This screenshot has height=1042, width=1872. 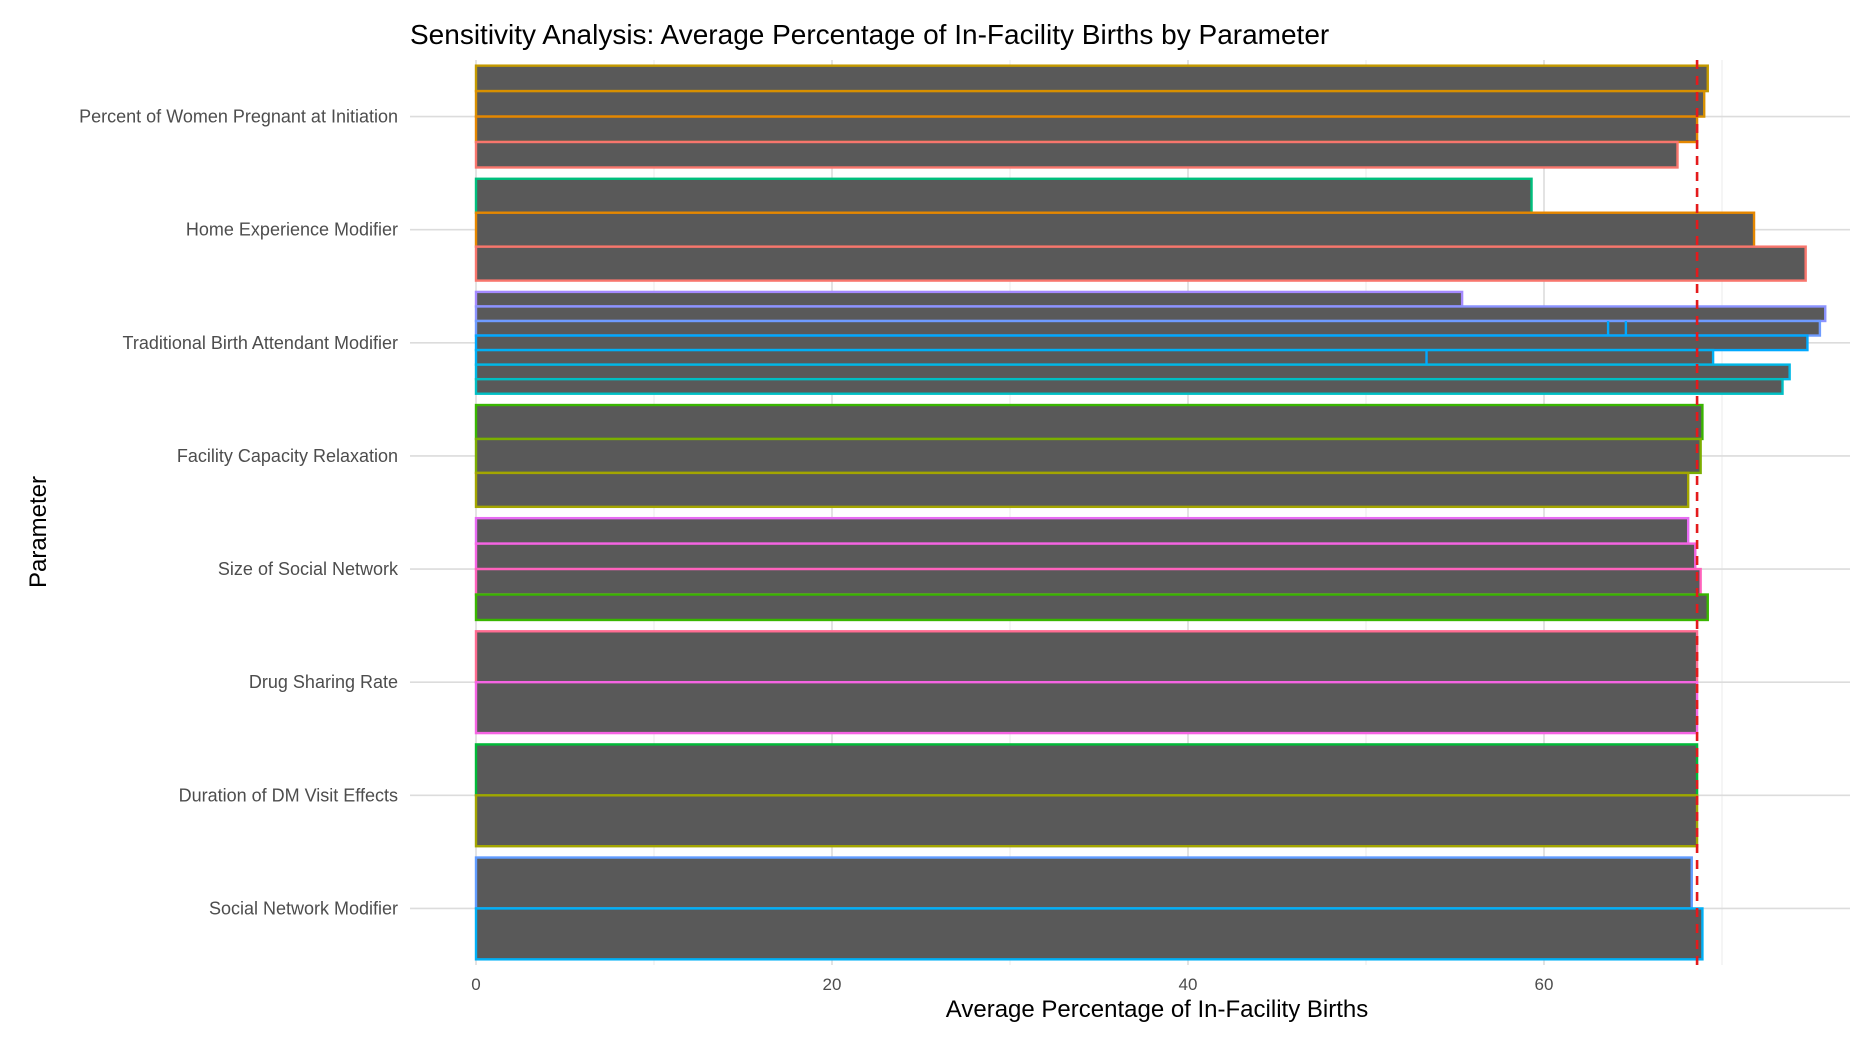 I want to click on x-tick-label: 0, so click(x=475, y=984).